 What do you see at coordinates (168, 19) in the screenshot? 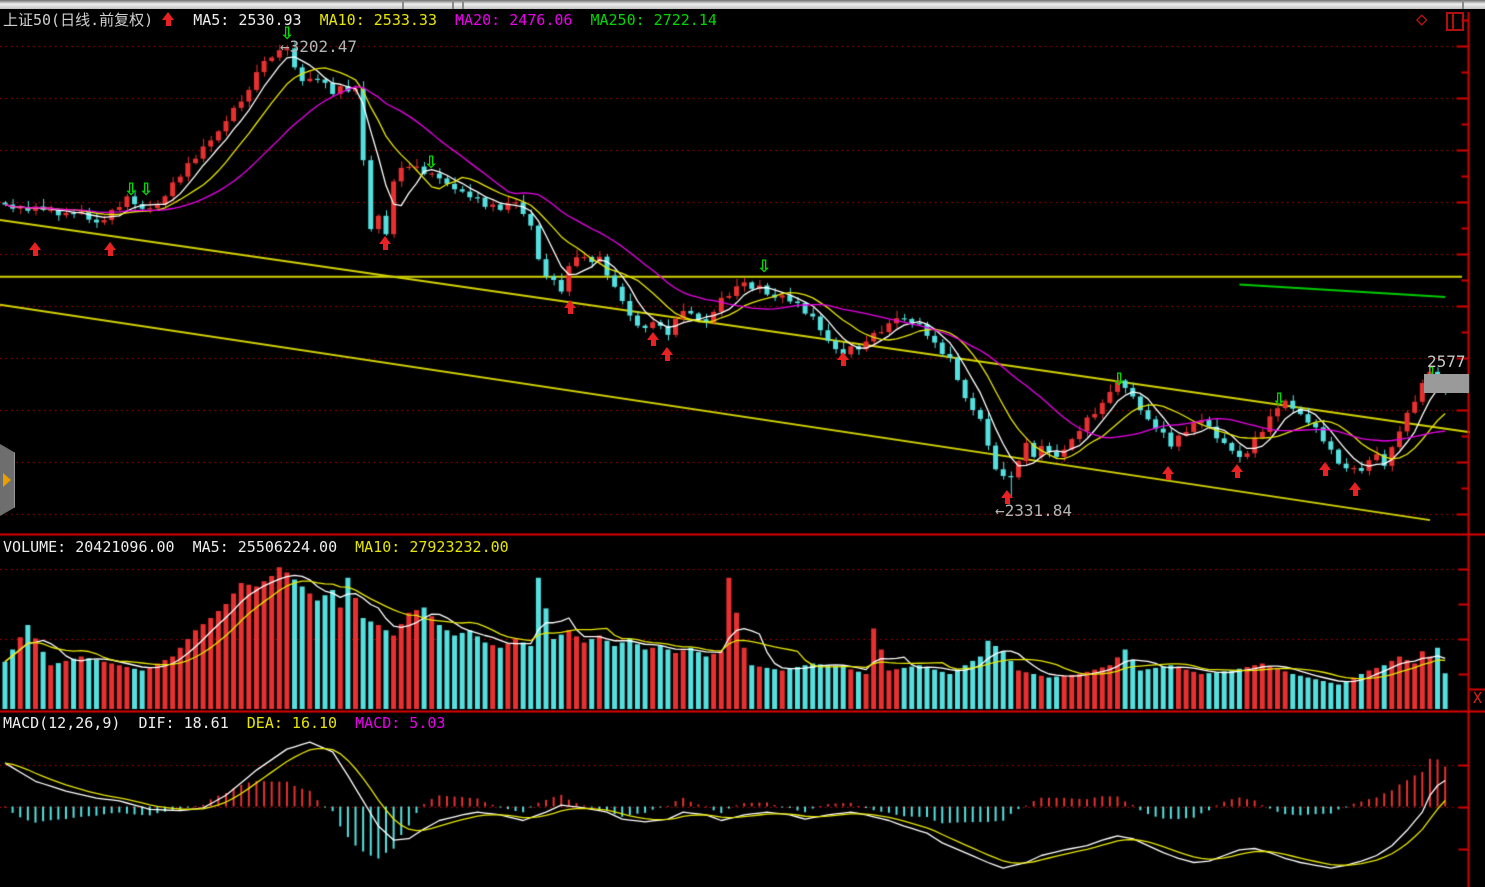
I see `up-trend-arrow-icon` at bounding box center [168, 19].